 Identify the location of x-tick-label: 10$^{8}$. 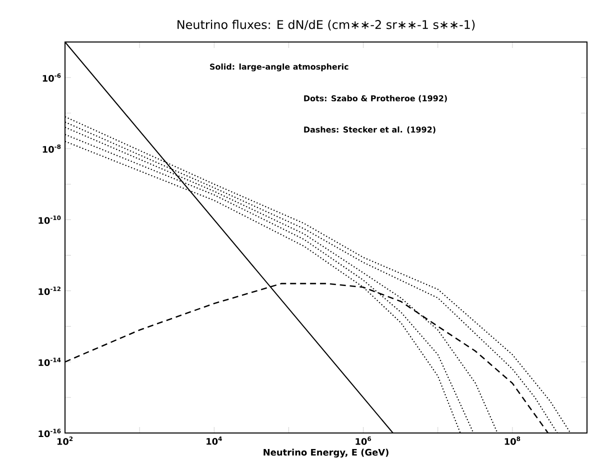
(512, 440).